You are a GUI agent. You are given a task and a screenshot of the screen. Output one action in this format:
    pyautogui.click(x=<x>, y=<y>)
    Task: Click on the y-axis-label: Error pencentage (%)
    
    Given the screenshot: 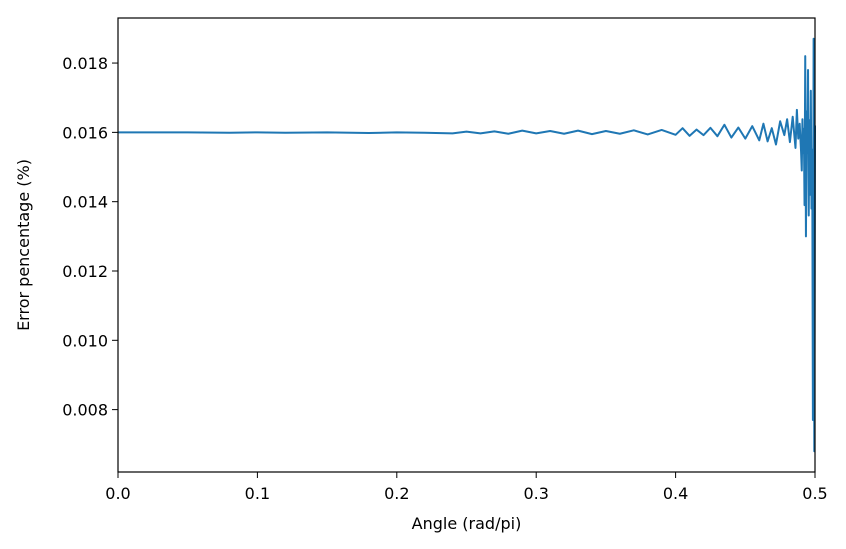 What is the action you would take?
    pyautogui.click(x=23, y=245)
    